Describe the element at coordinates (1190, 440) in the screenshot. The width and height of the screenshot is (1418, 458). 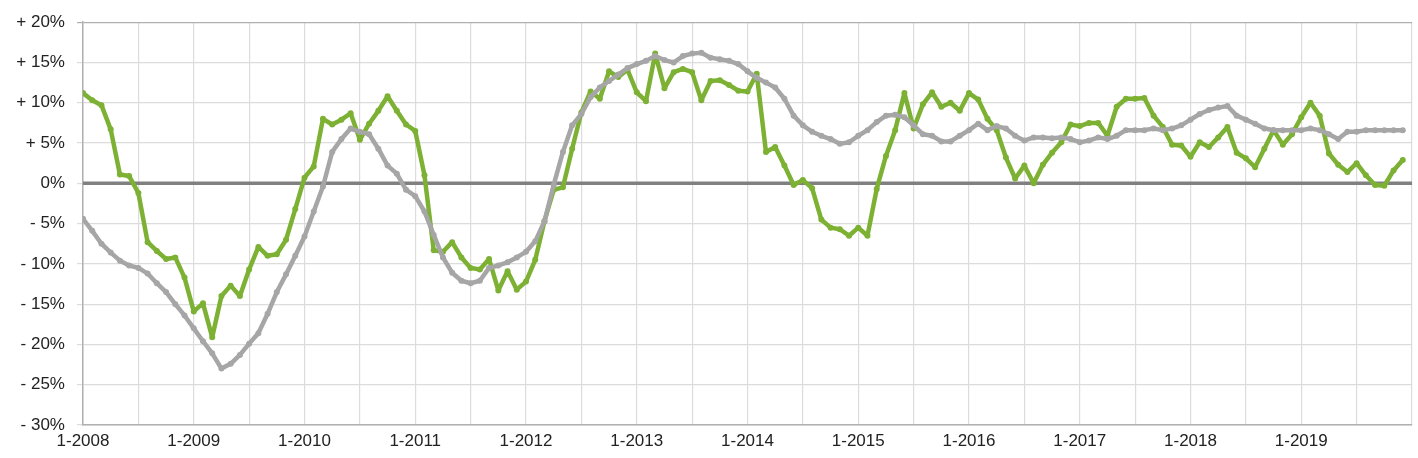
I see `x-tick-label: 1-2018` at that location.